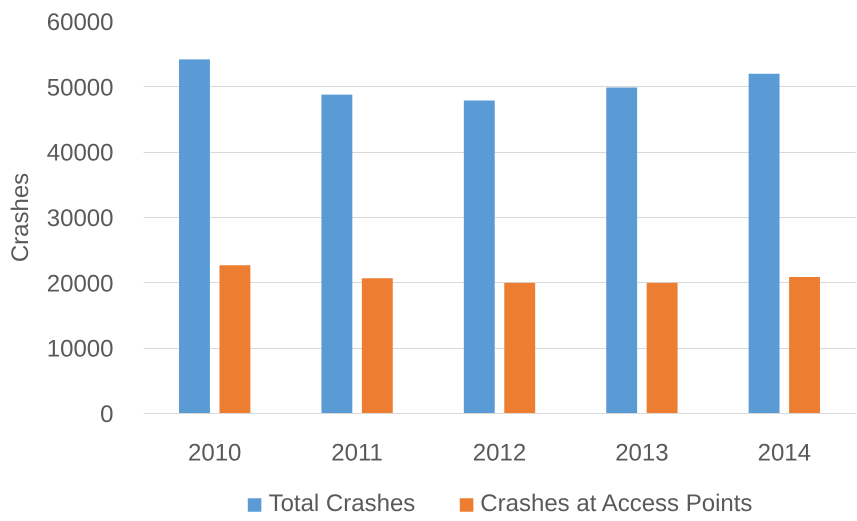  I want to click on x-tick-label: 2012, so click(499, 453).